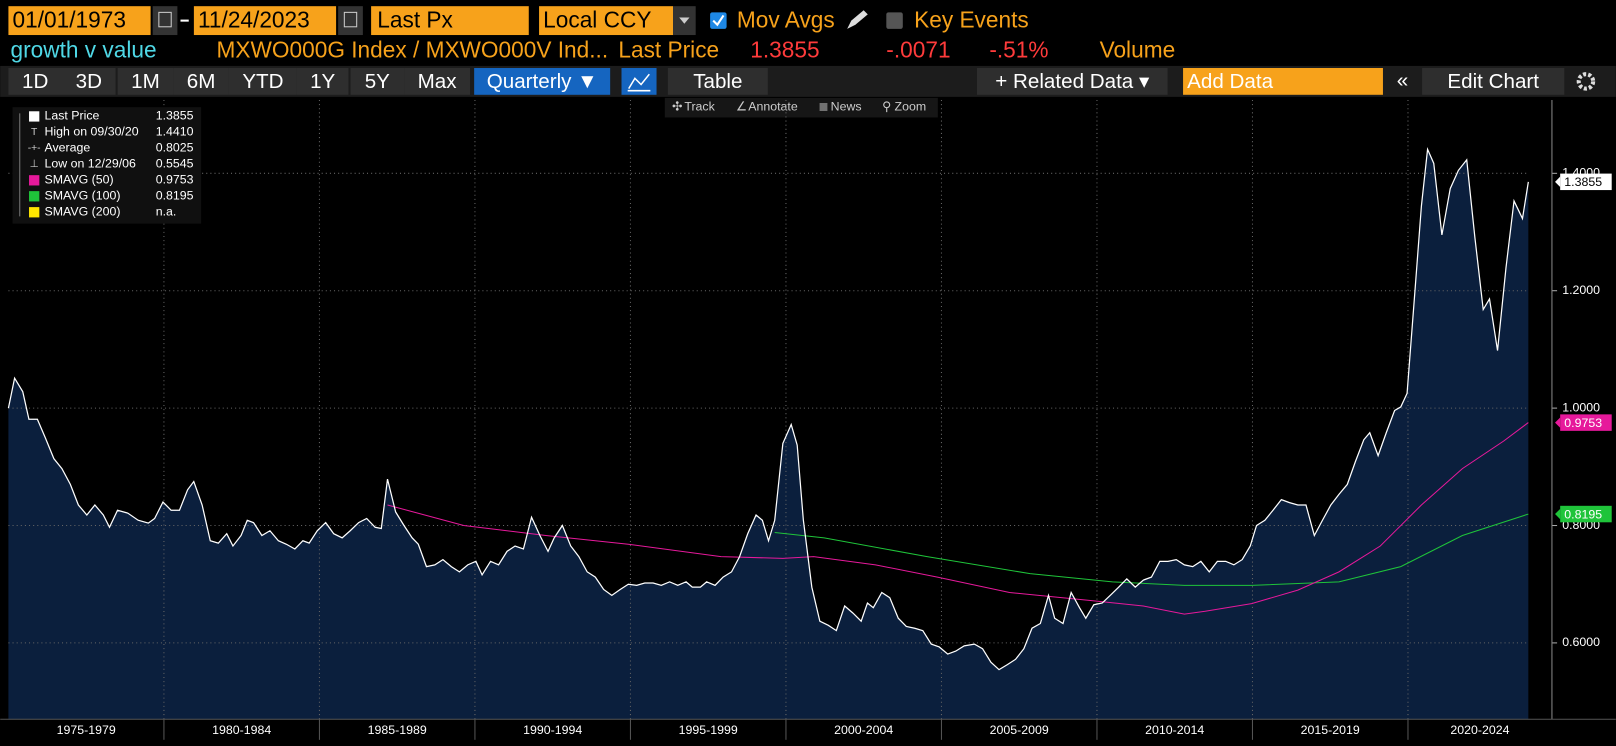 This screenshot has width=1616, height=746. I want to click on tool-label: News, so click(846, 106).